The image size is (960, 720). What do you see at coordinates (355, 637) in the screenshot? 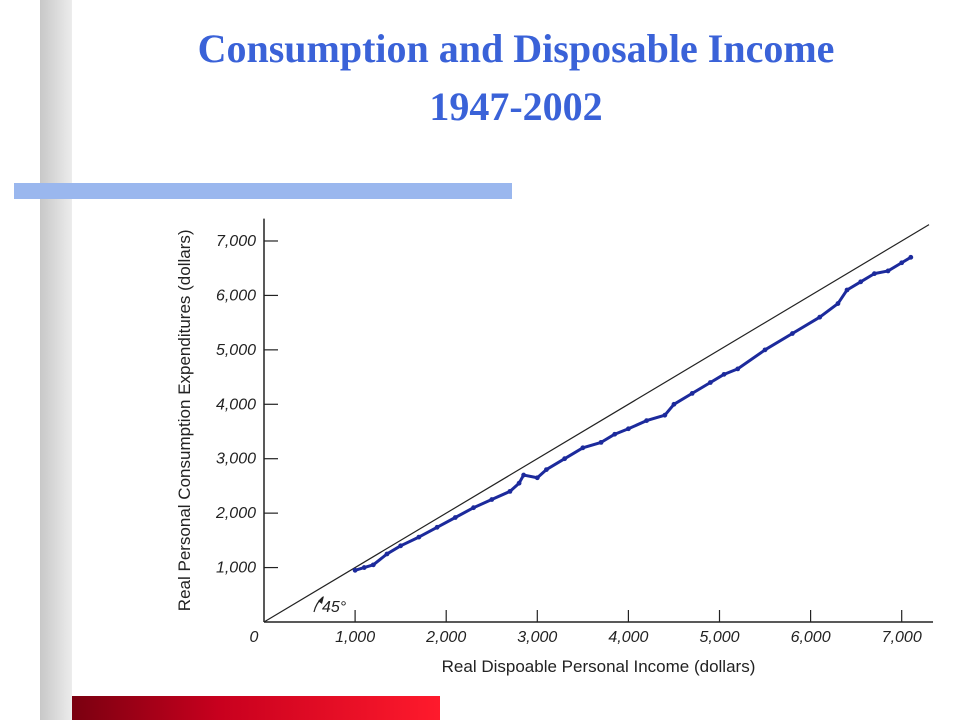
I see `x-tick-label: 1,000` at bounding box center [355, 637].